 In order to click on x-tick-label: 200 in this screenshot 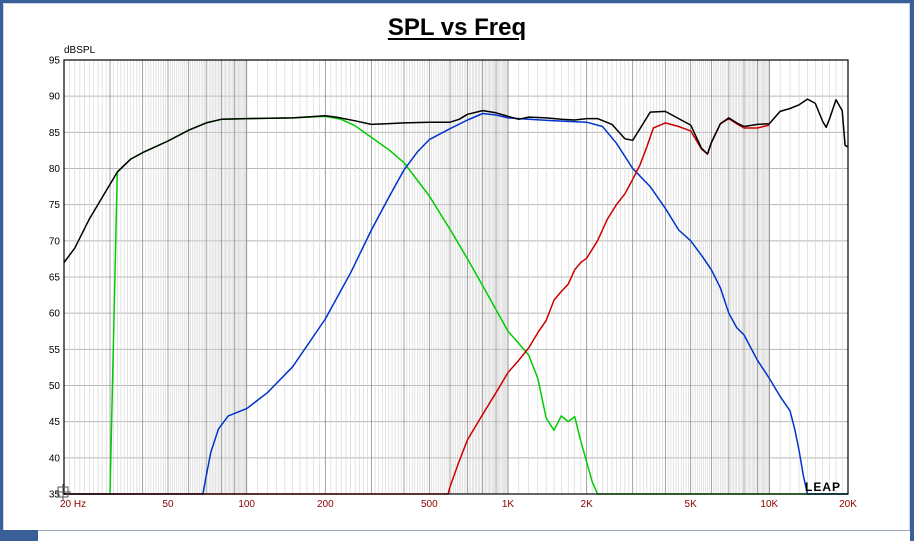, I will do `click(325, 504)`.